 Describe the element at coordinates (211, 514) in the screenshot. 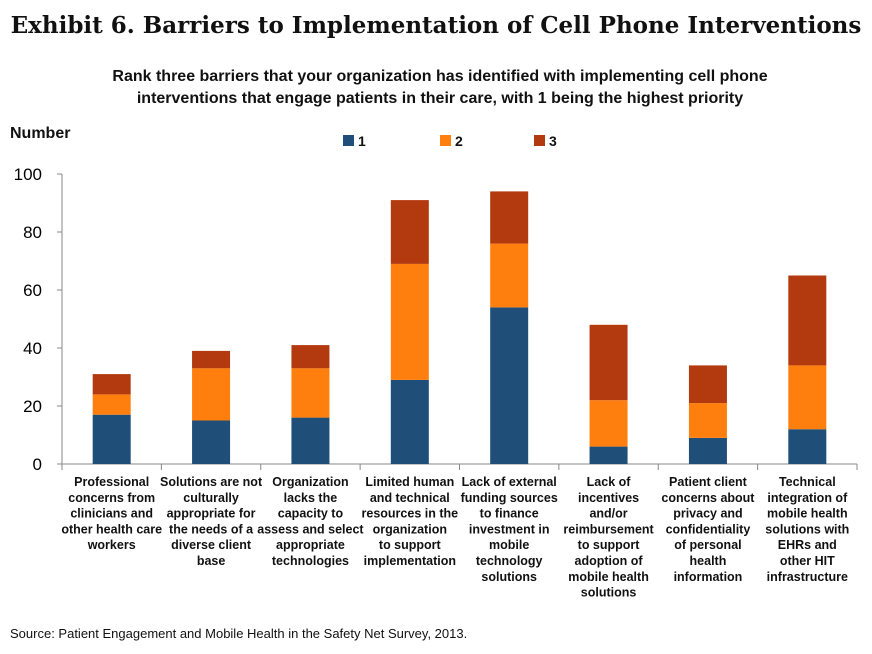

I see `x-category-label-line: appropriate for` at that location.